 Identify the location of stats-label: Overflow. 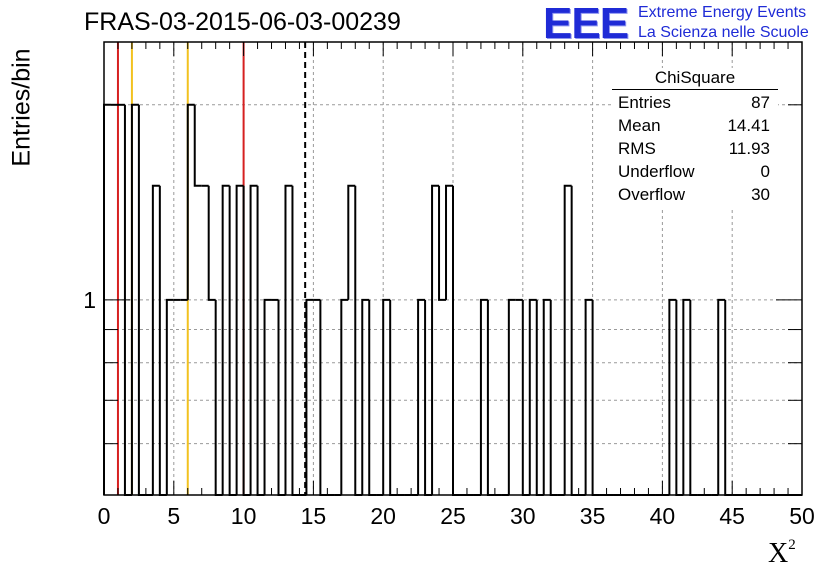
(652, 194).